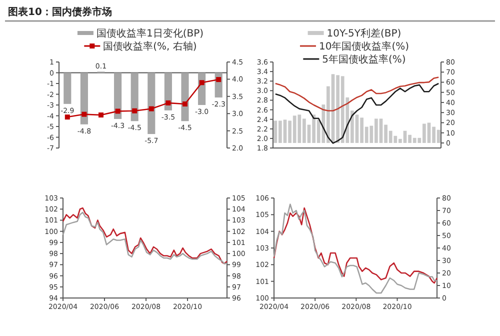 The image size is (500, 336). Describe the element at coordinates (150, 46) in the screenshot. I see `legend-label: 国债收益率(%, 右轴)` at that location.